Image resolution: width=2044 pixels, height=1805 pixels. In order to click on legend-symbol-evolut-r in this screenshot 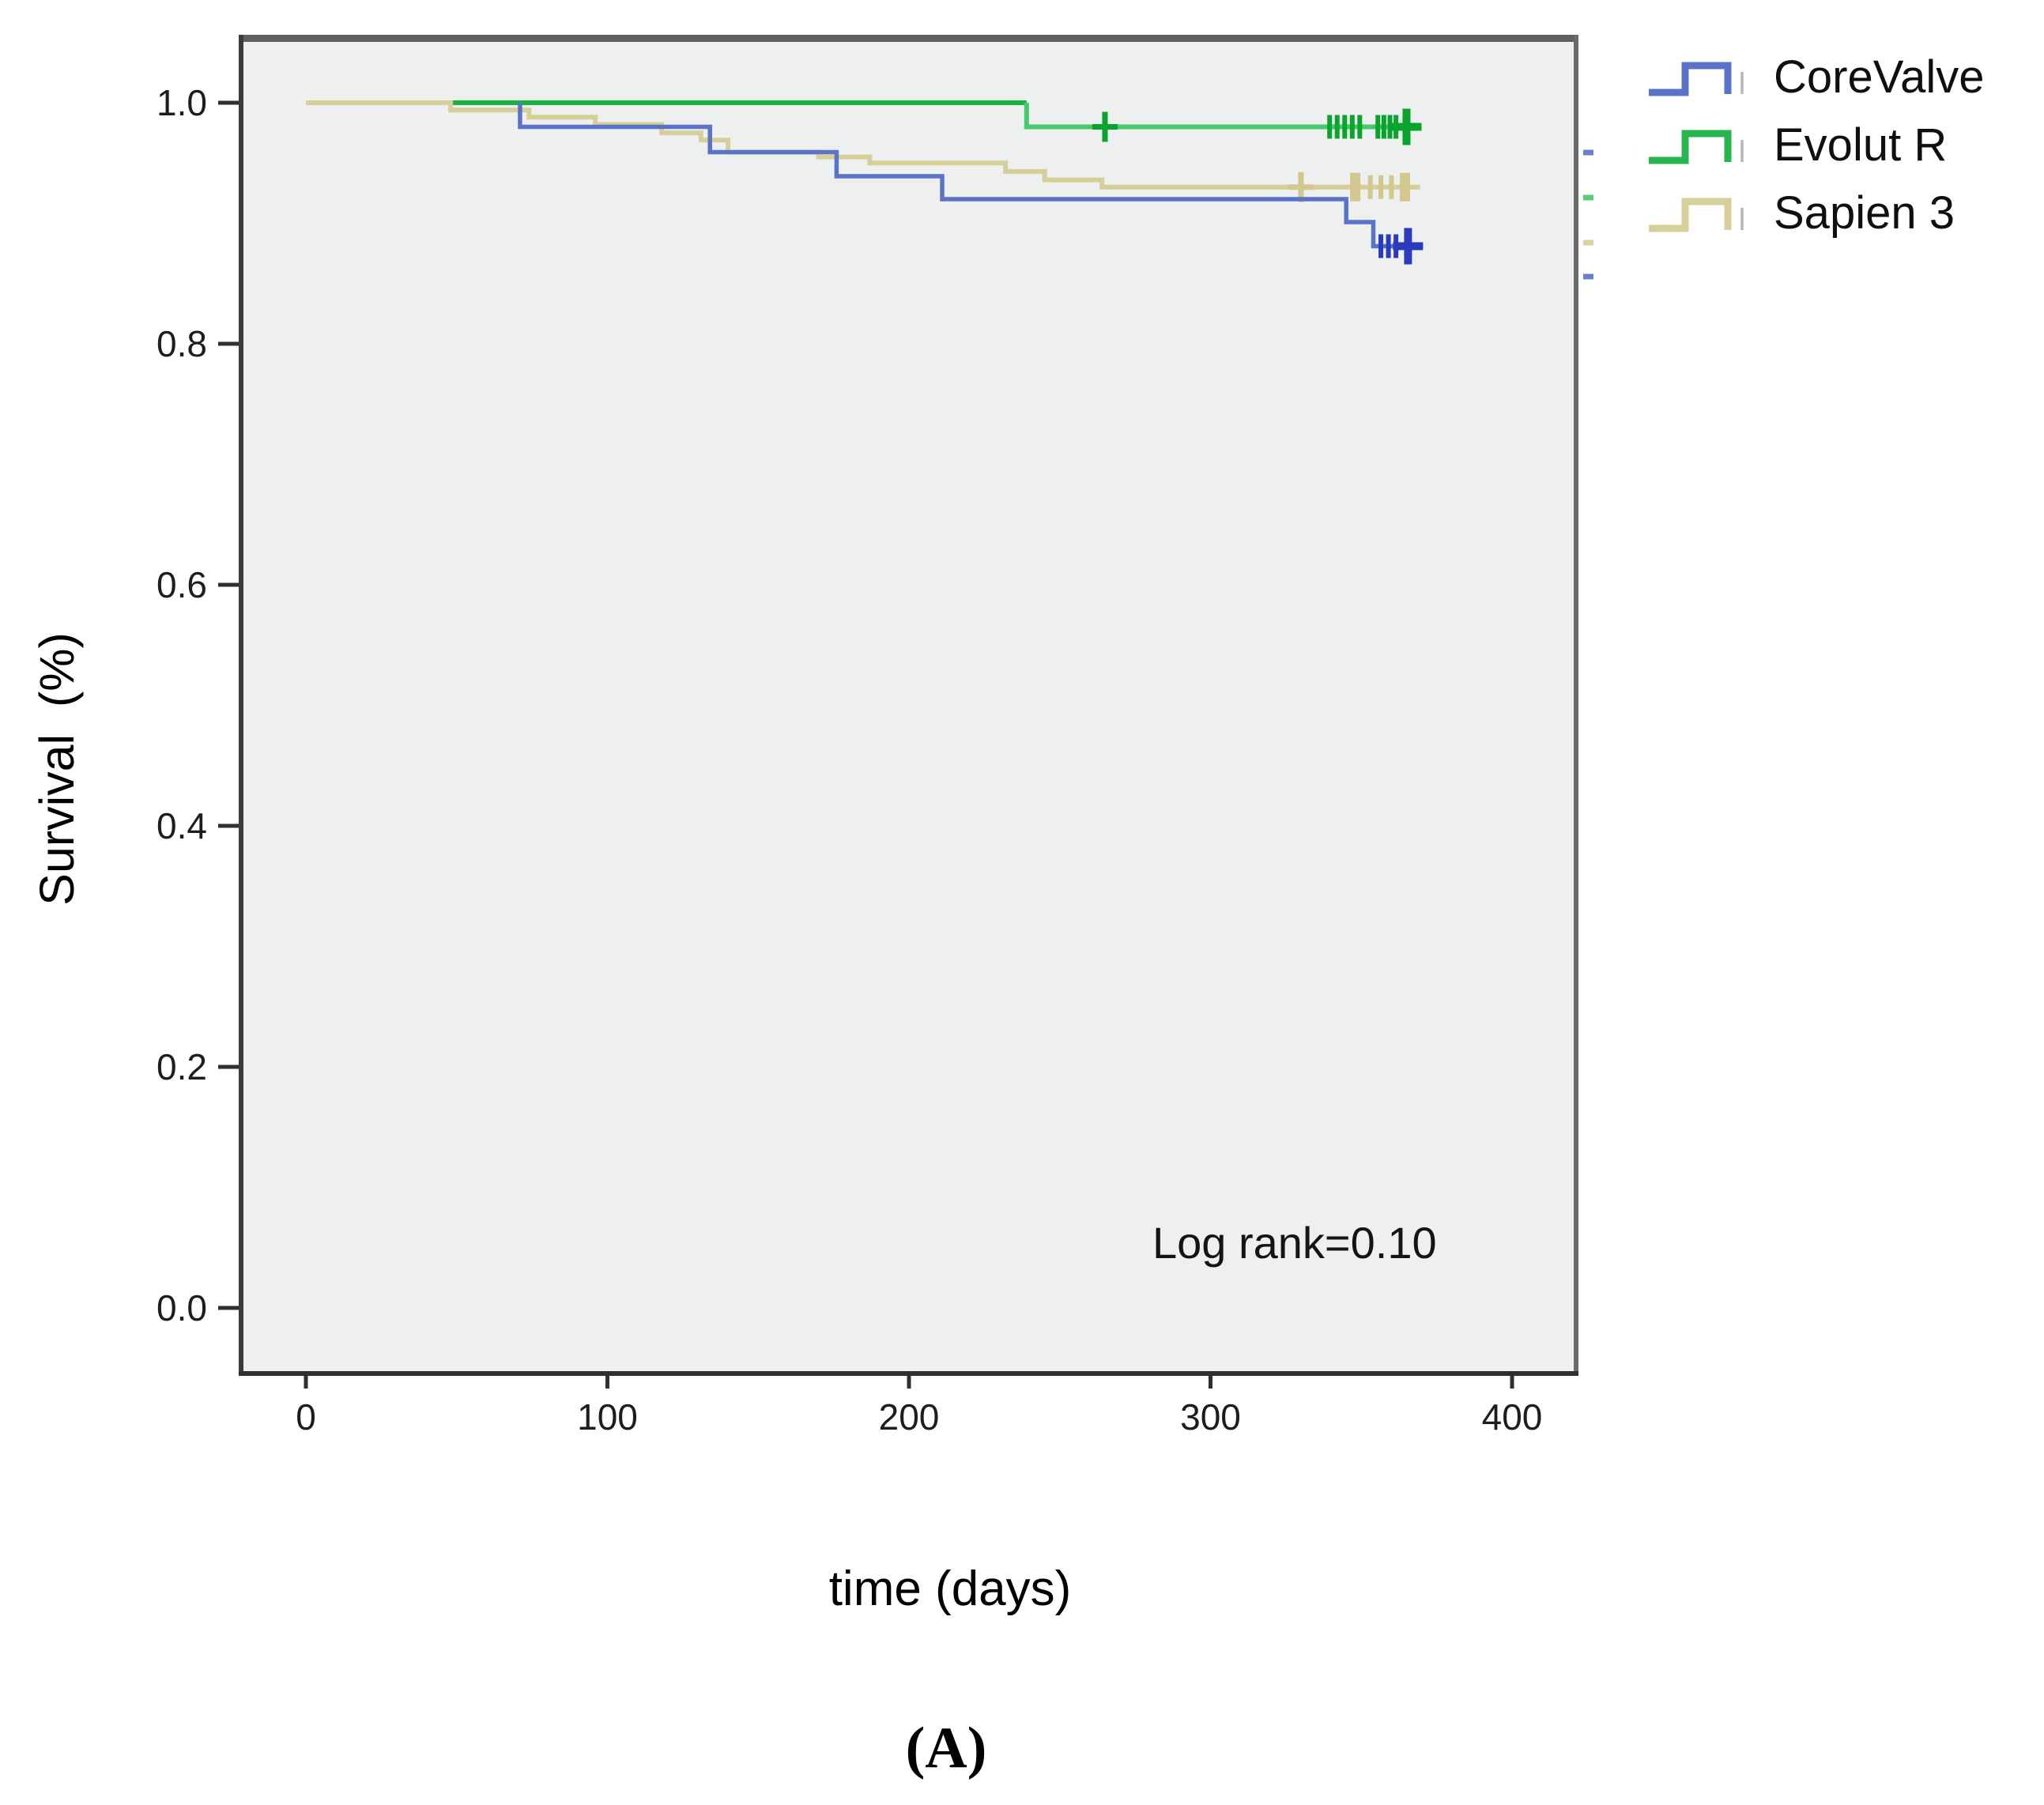, I will do `click(1696, 147)`.